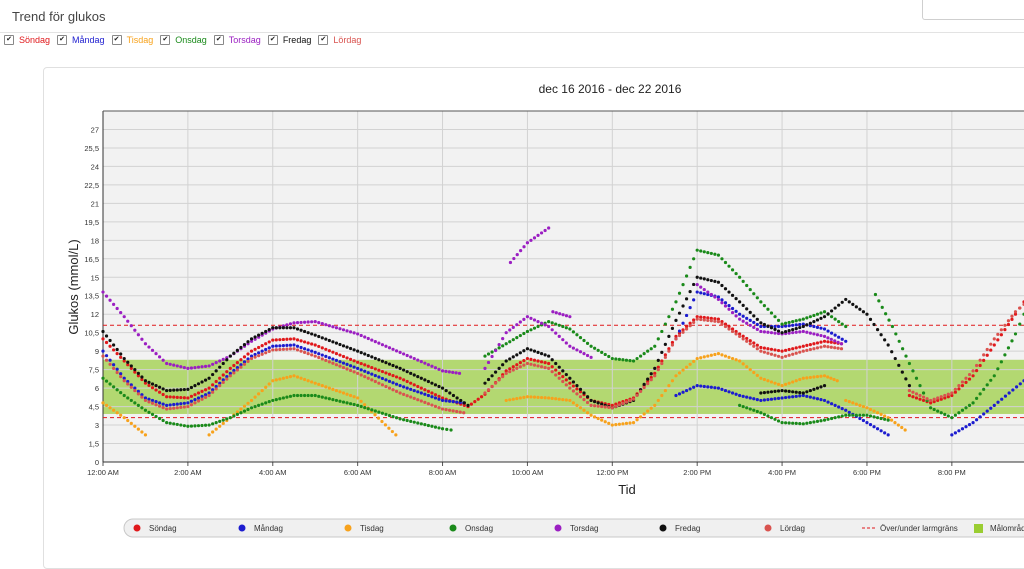 The image size is (1024, 569). Describe the element at coordinates (297, 40) in the screenshot. I see `filter-label: Fredag` at that location.